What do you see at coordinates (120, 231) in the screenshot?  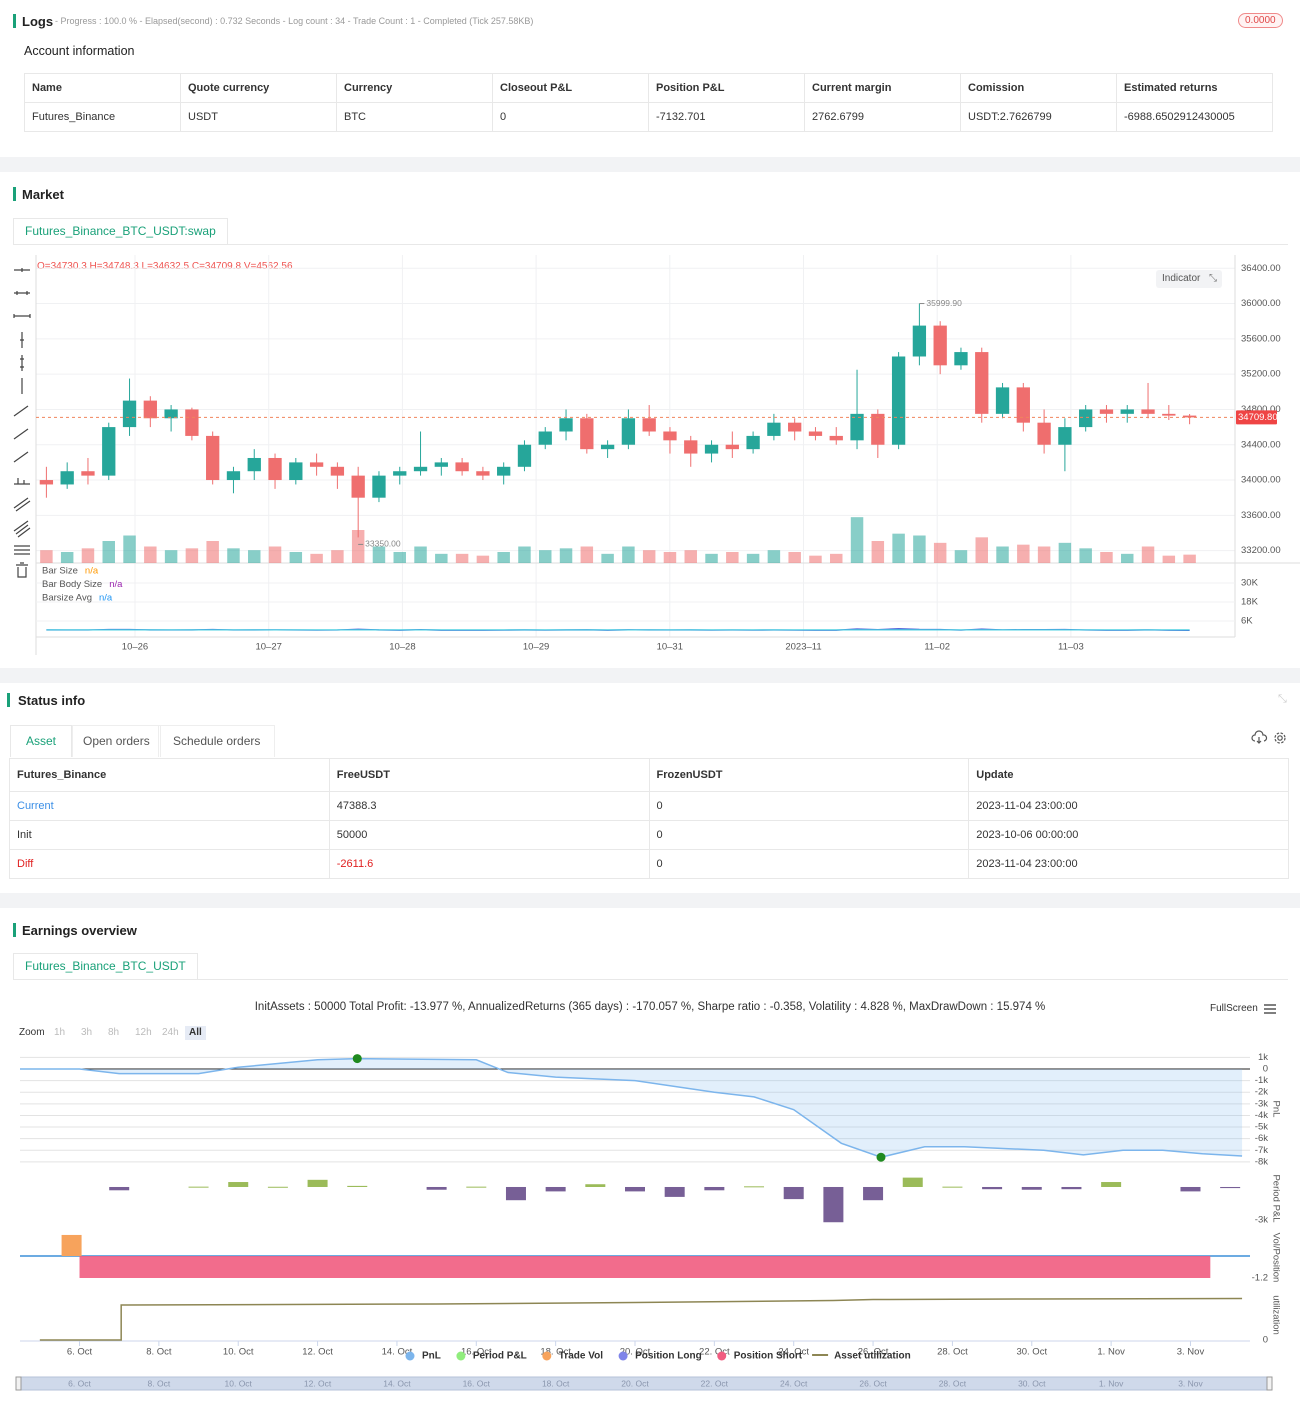 I see `market-tab: Futures_Binance_BTC_USDT:swap` at bounding box center [120, 231].